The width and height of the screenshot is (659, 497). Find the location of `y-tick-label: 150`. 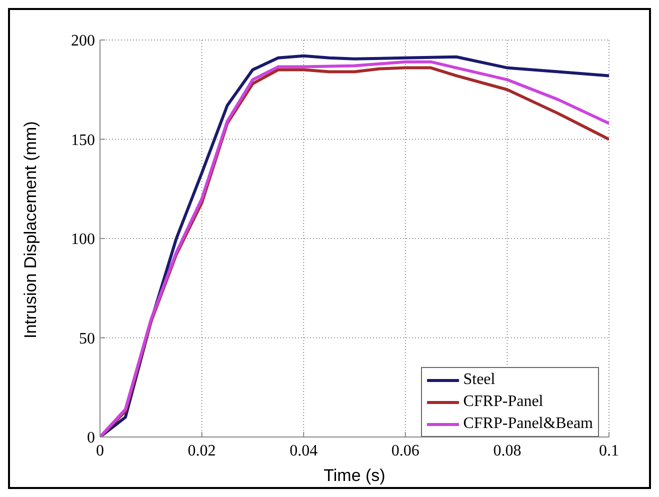

y-tick-label: 150 is located at coordinates (83, 140).